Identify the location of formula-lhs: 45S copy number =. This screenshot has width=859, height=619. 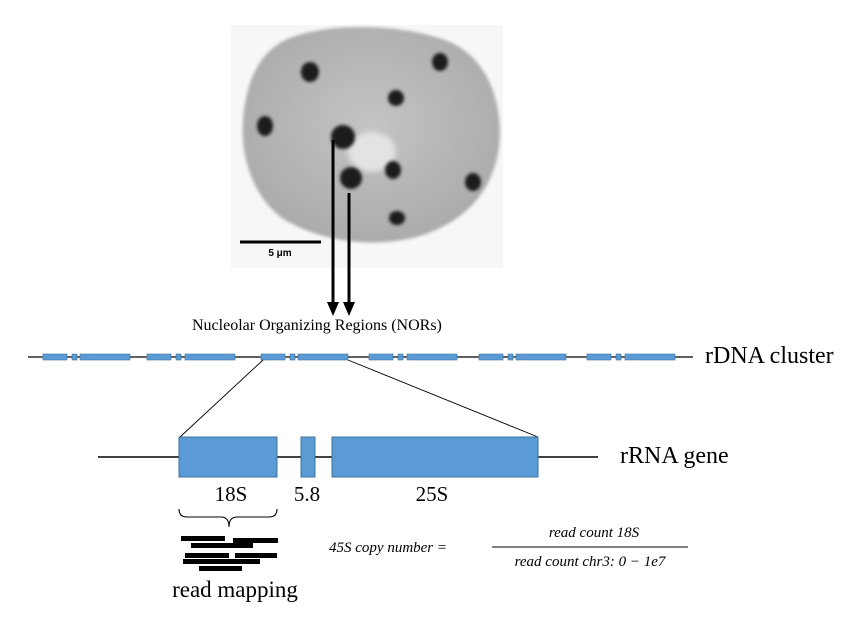
(388, 548).